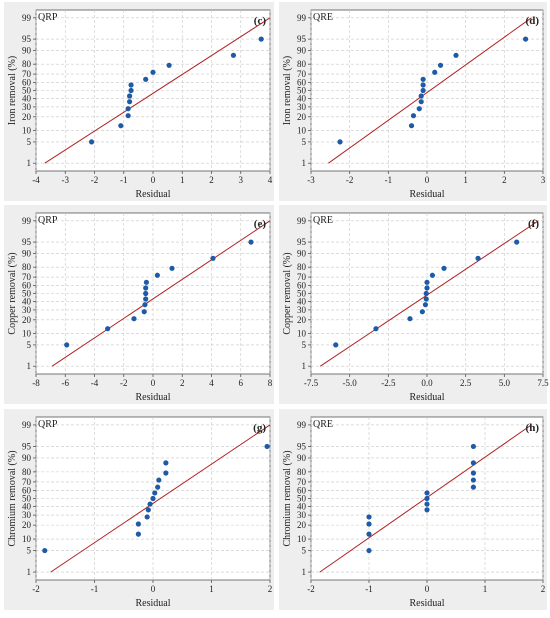 Image resolution: width=550 pixels, height=618 pixels. Describe the element at coordinates (241, 383) in the screenshot. I see `x-tick-label: 6` at that location.